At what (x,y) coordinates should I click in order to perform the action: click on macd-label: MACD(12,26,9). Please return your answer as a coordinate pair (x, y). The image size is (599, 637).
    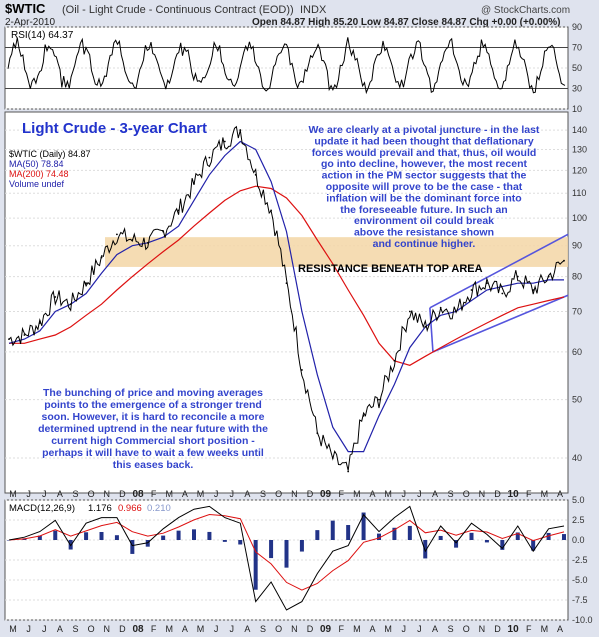
    Looking at the image, I should click on (42, 508).